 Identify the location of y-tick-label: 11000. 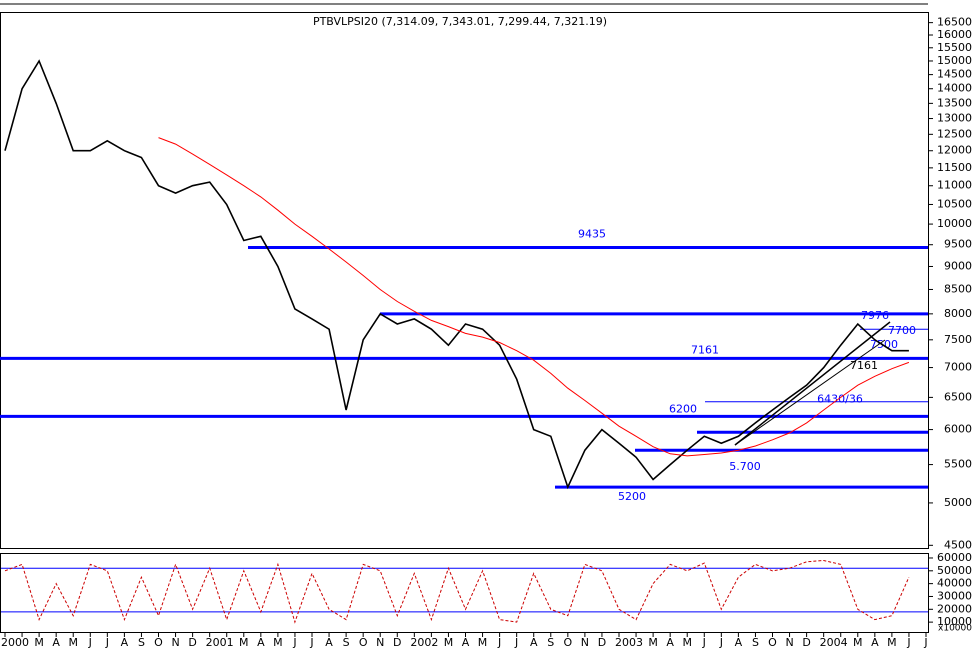
(954, 185).